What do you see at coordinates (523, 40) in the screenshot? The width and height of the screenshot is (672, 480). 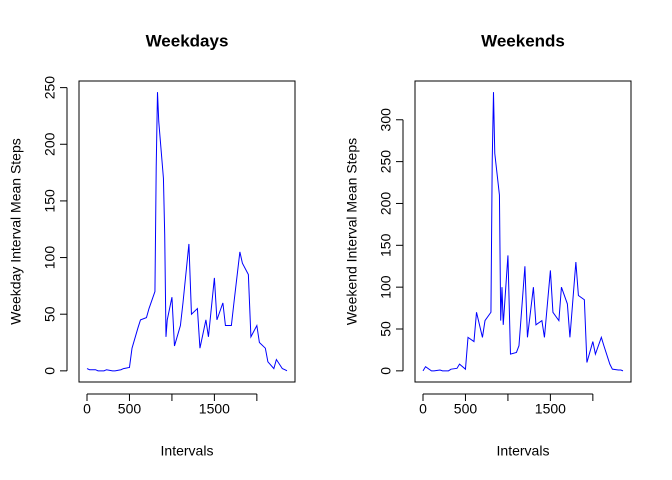 I see `chart-title: Weekends` at bounding box center [523, 40].